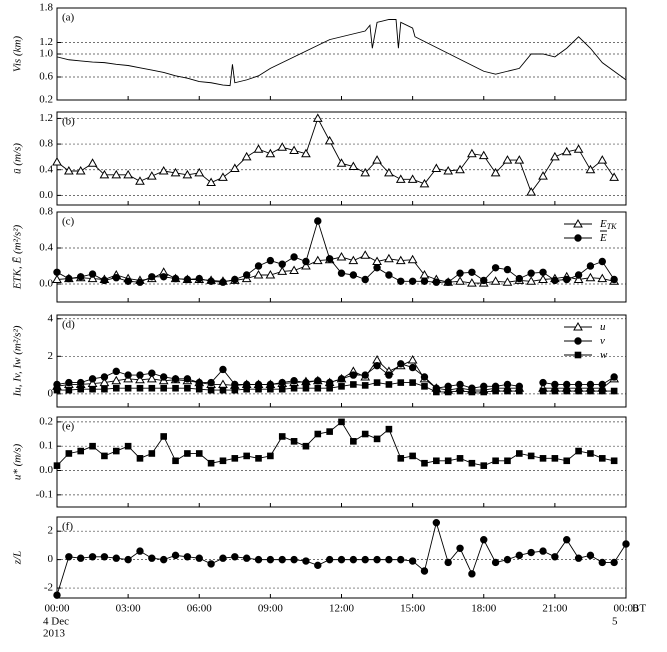 This screenshot has width=667, height=652. Describe the element at coordinates (615, 622) in the screenshot. I see `date-label: 5` at that location.